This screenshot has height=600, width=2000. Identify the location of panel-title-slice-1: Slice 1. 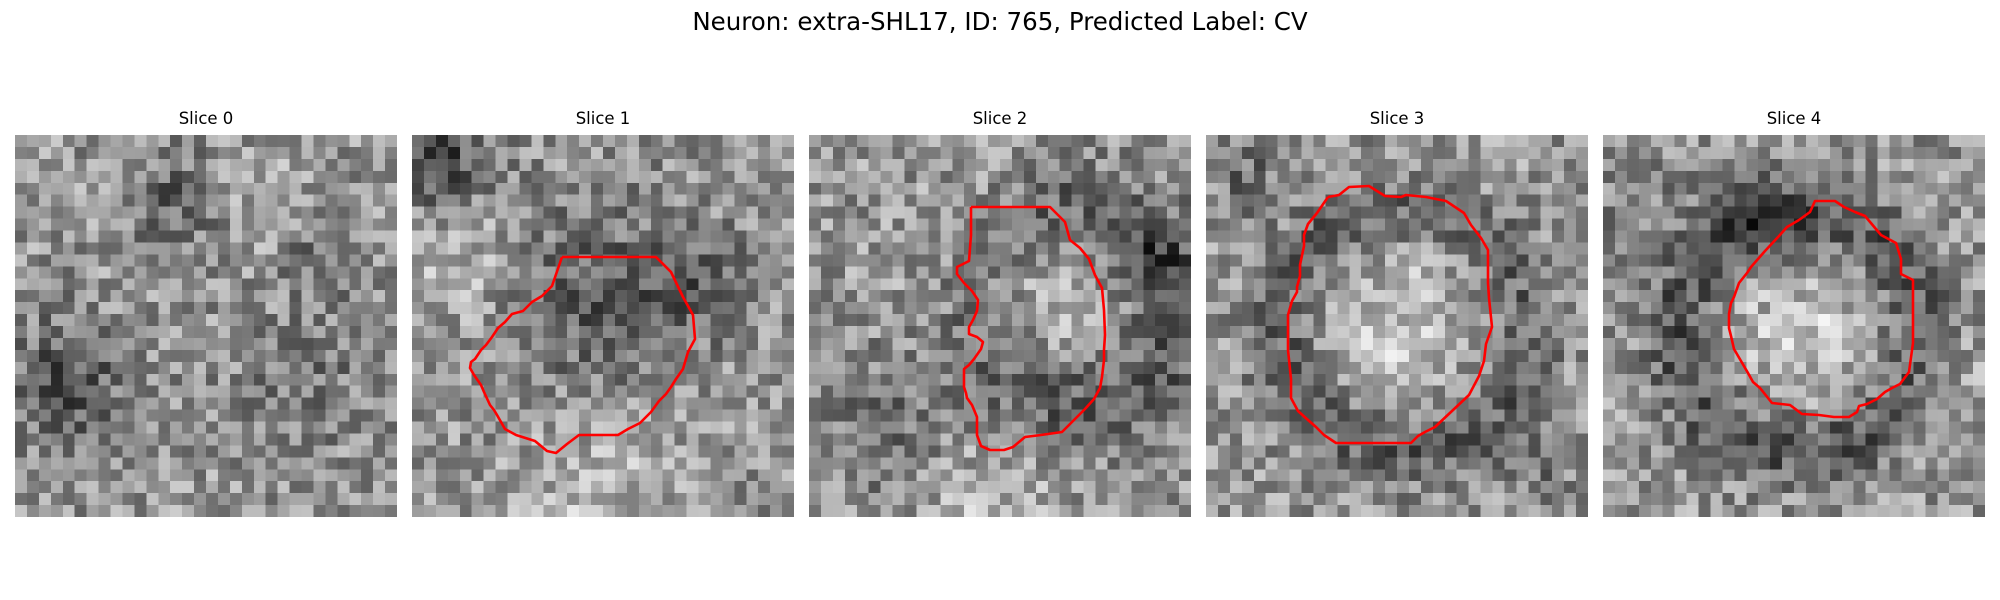
(603, 118).